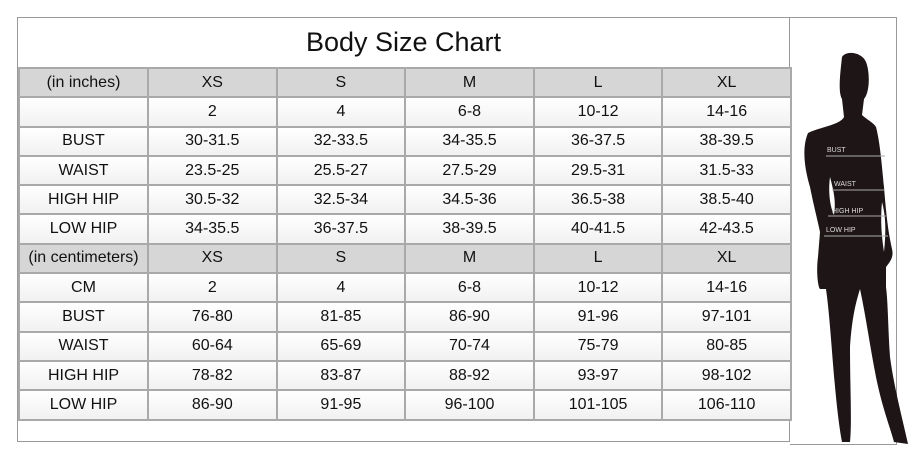 This screenshot has height=454, width=921. I want to click on table-cell: 70-74, so click(469, 346).